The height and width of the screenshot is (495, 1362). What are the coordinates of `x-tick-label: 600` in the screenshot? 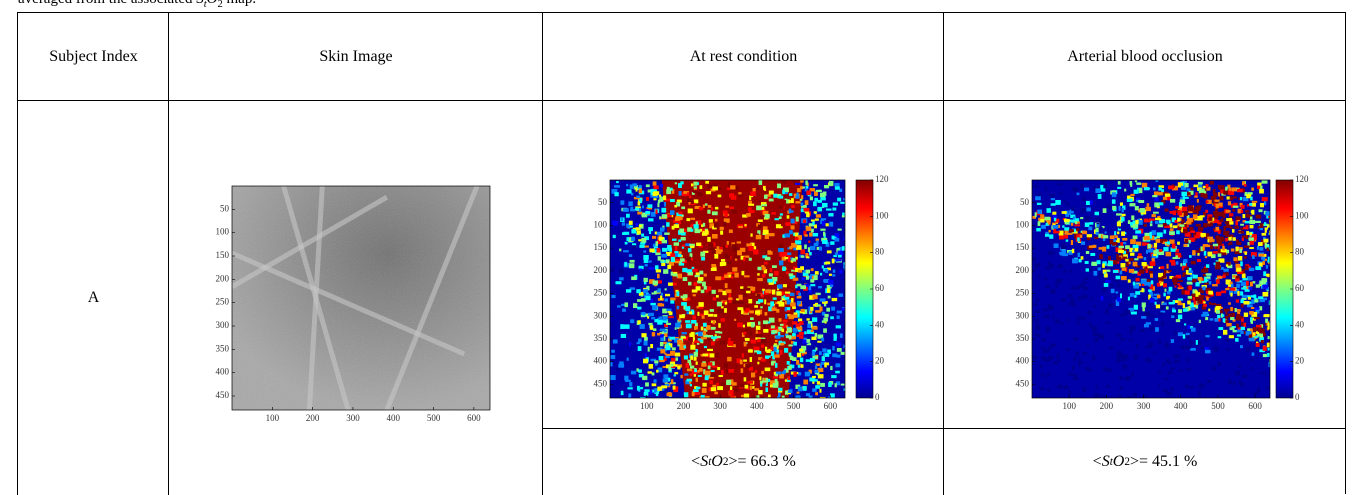 It's located at (1255, 406).